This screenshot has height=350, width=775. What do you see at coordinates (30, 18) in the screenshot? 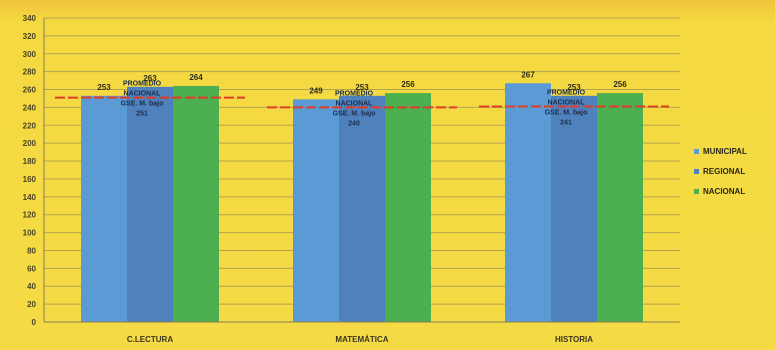
I see `y-tick-label: 340` at bounding box center [30, 18].